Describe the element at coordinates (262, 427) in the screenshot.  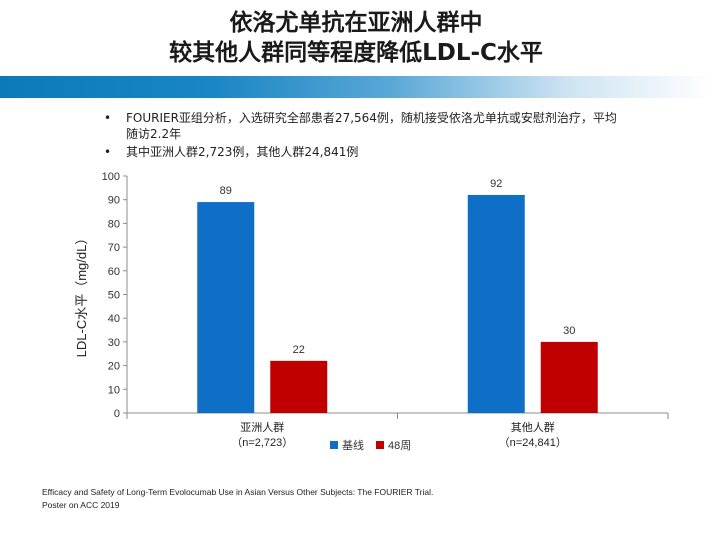
I see `x-category-label: 亚洲人群` at that location.